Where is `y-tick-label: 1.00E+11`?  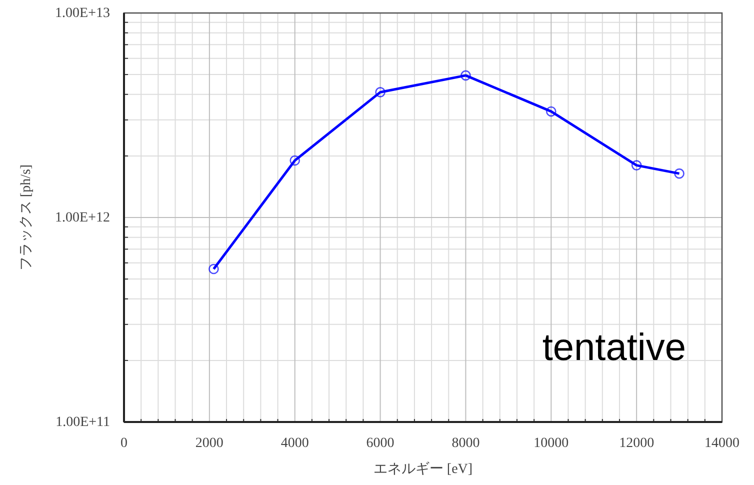
y-tick-label: 1.00E+11 is located at coordinates (83, 422).